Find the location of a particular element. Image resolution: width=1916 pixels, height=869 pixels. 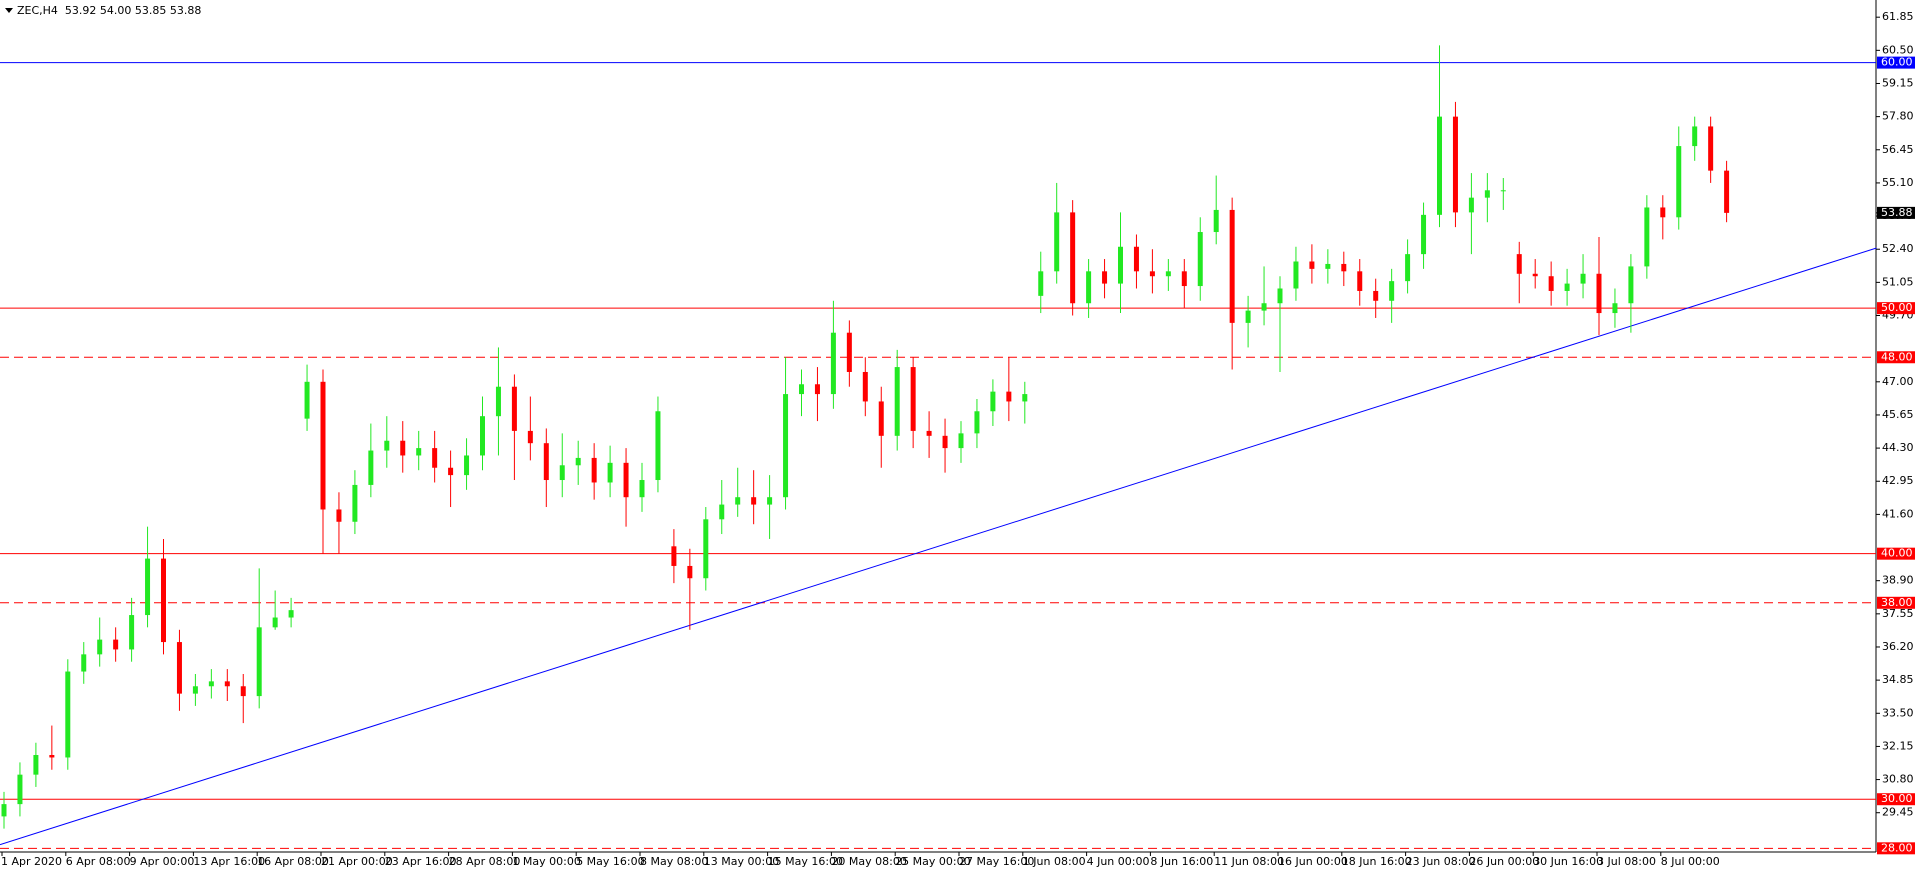

last-price-label: 53.88 is located at coordinates (1897, 212).